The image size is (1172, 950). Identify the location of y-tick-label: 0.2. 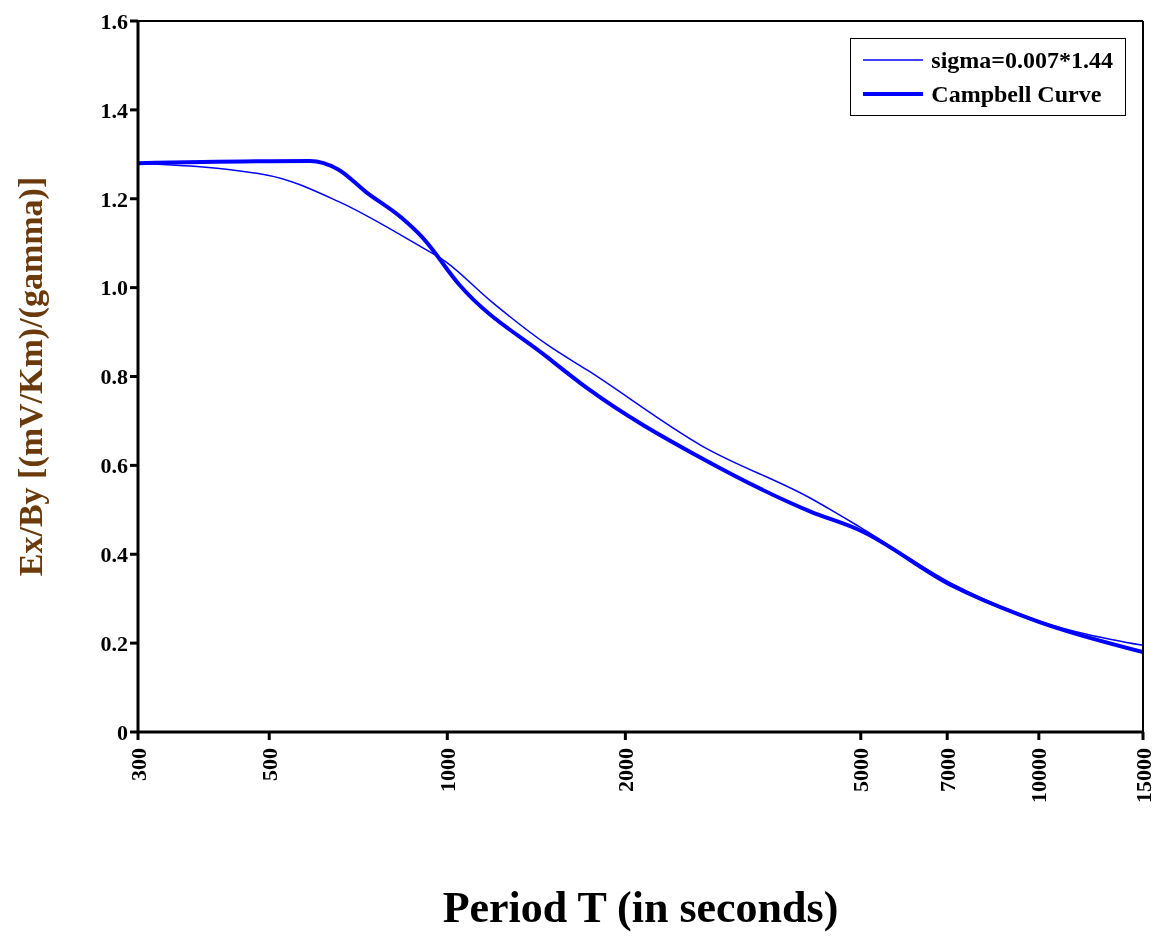
(114, 643).